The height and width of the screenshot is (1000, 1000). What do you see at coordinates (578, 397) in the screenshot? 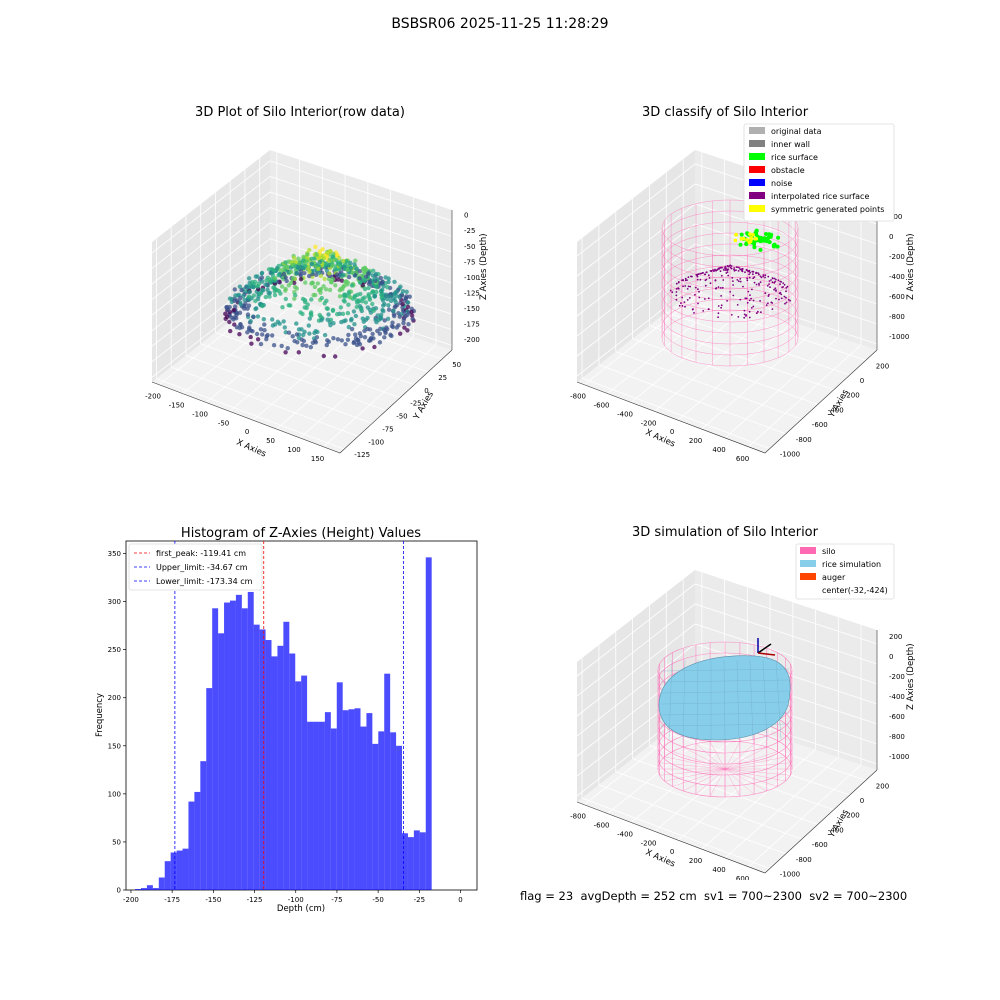
I see `x-tick-label: -800` at bounding box center [578, 397].